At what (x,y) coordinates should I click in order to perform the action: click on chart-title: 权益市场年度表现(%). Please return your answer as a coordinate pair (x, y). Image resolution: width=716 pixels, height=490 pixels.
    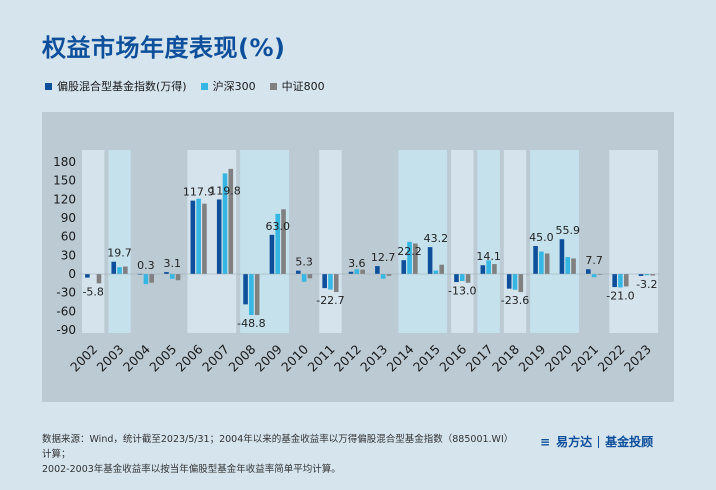
    Looking at the image, I should click on (164, 48).